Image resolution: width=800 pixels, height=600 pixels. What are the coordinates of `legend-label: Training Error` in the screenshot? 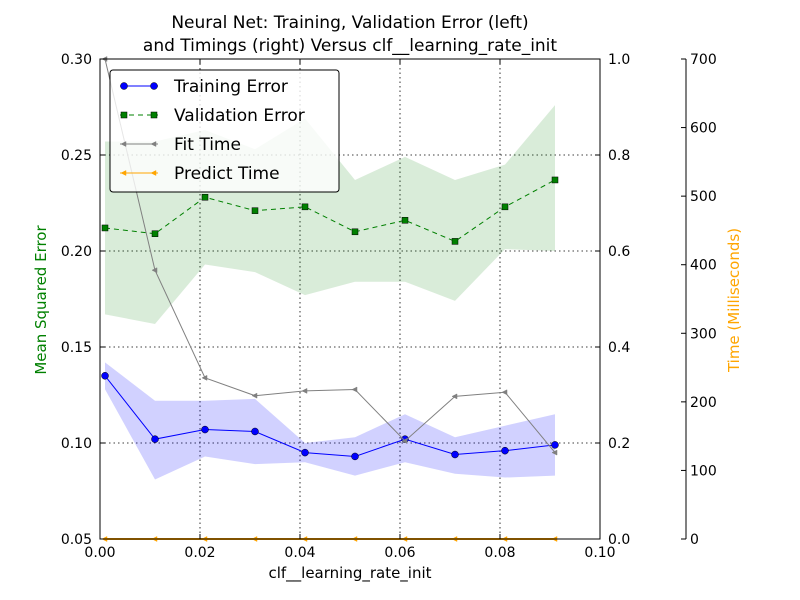 It's located at (230, 87).